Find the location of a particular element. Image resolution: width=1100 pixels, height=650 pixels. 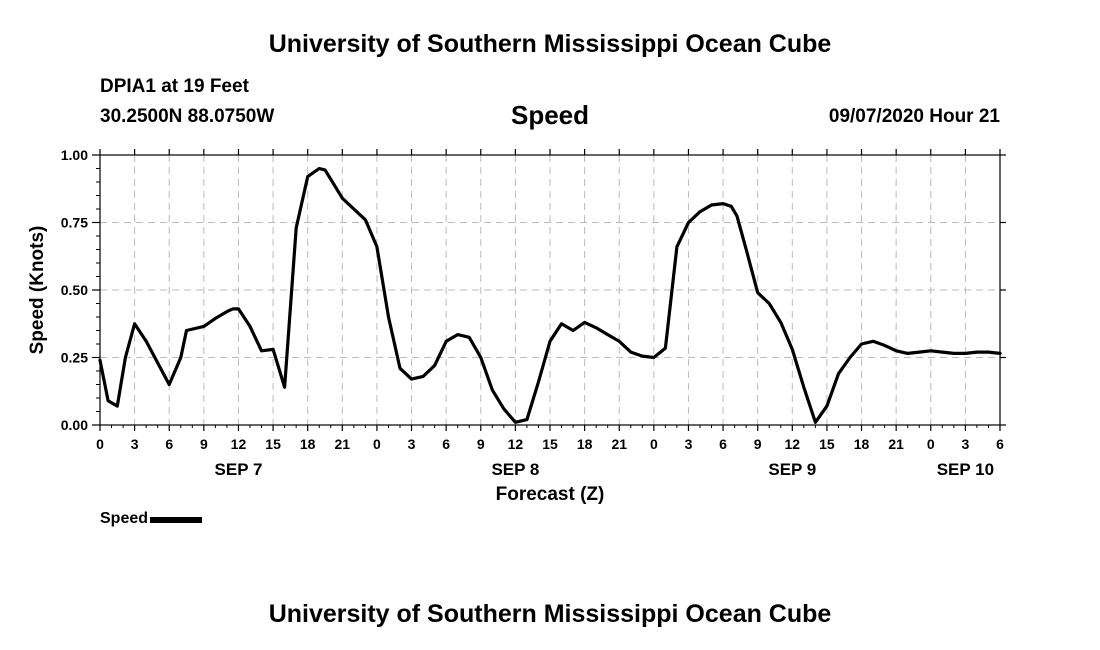

legend: Speed is located at coordinates (151, 519).